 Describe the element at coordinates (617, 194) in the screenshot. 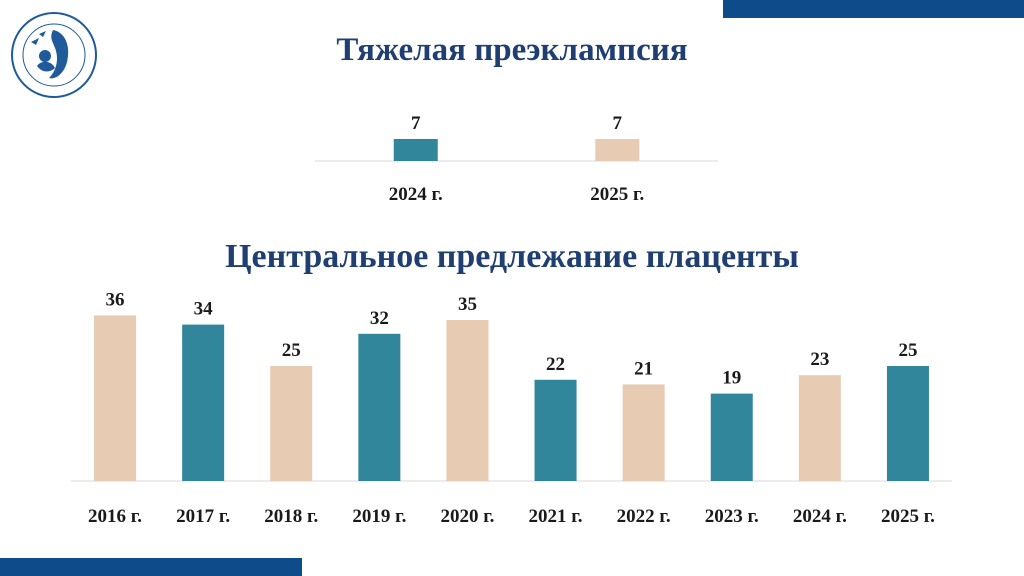

I see `chart1-category-label-2: 2025 г.` at that location.